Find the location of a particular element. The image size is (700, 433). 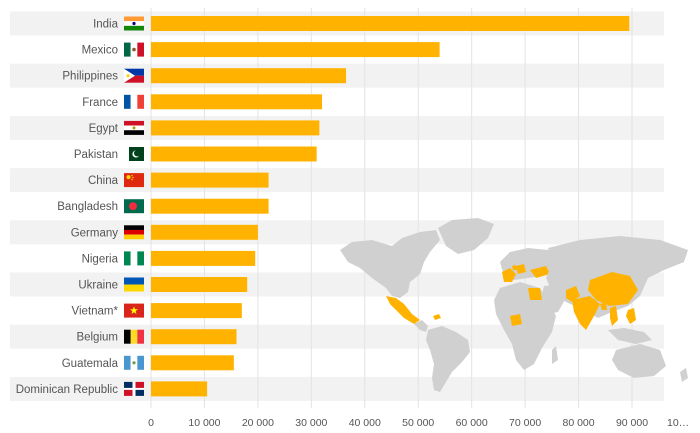

category-label: Vietnam* is located at coordinates (95, 312).